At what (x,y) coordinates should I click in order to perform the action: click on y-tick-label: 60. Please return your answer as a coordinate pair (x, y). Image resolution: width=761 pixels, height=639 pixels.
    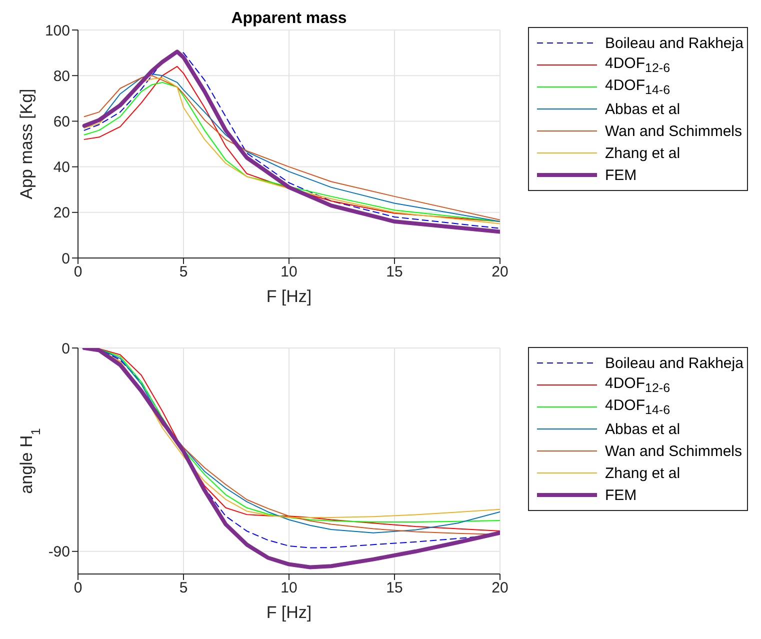
    Looking at the image, I should click on (61, 122).